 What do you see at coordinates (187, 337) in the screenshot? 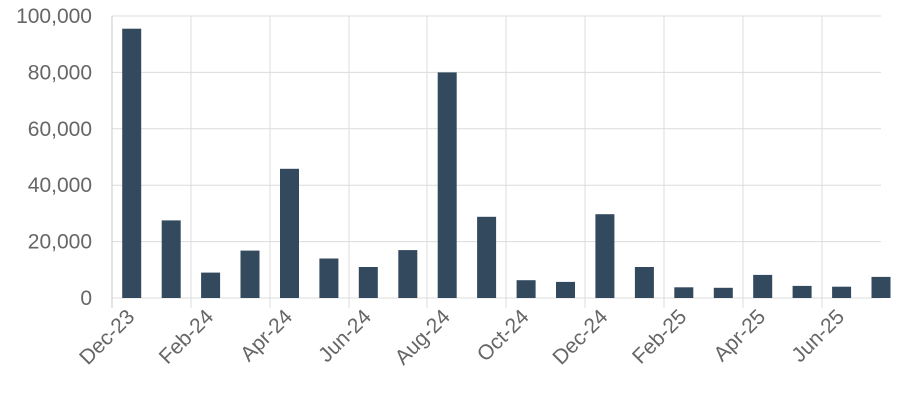
I see `x-tick-label: Feb-24` at bounding box center [187, 337].